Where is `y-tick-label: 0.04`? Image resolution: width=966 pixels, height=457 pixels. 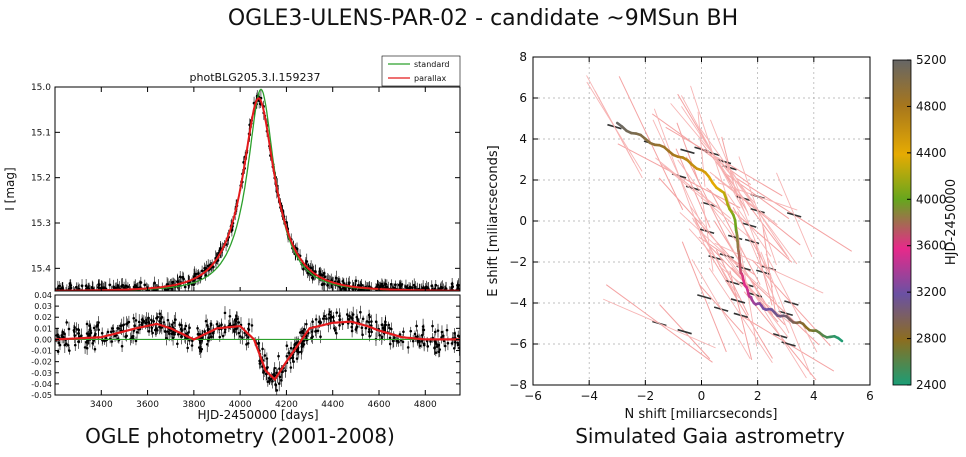 y-tick-label: 0.04 is located at coordinates (43, 295).